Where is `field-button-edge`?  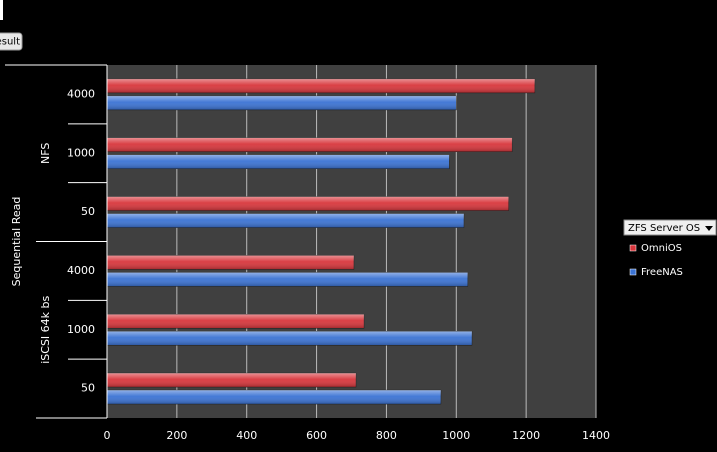
field-button-edge is located at coordinates (1, 10).